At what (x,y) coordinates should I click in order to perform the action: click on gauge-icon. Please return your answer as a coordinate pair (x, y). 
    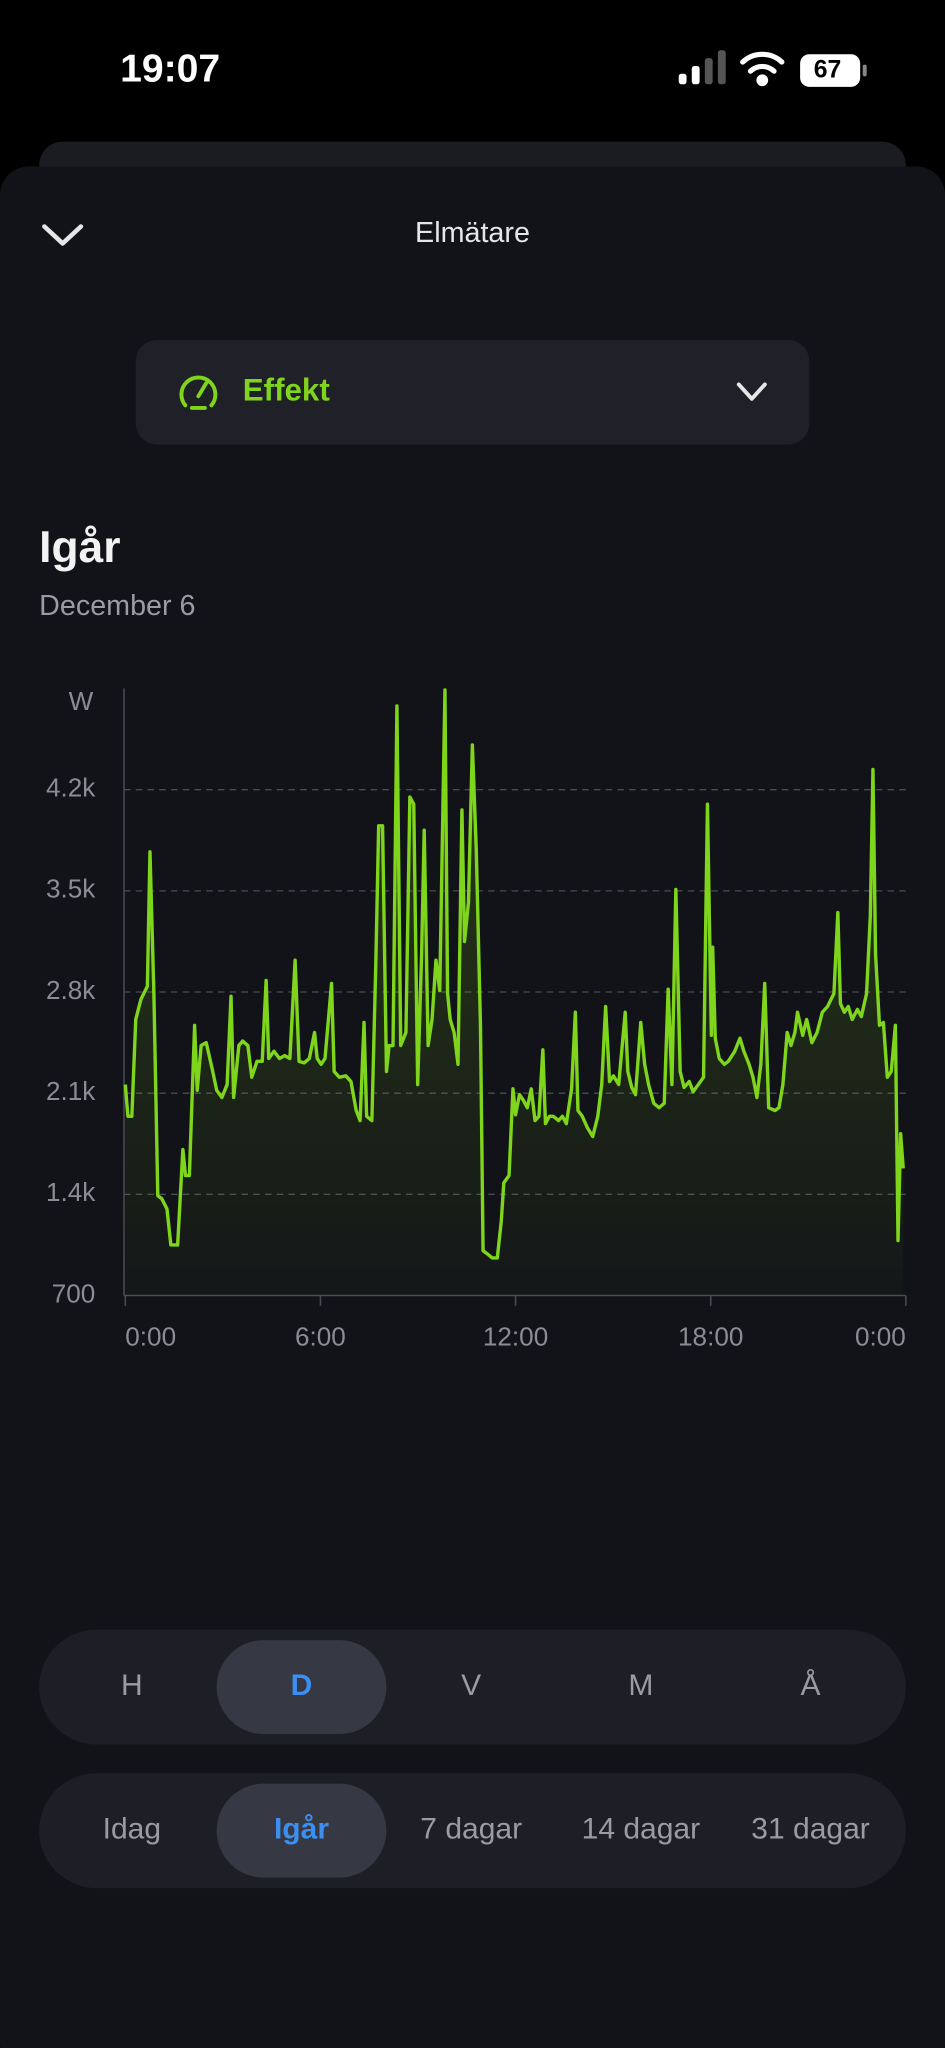
    Looking at the image, I should click on (198, 392).